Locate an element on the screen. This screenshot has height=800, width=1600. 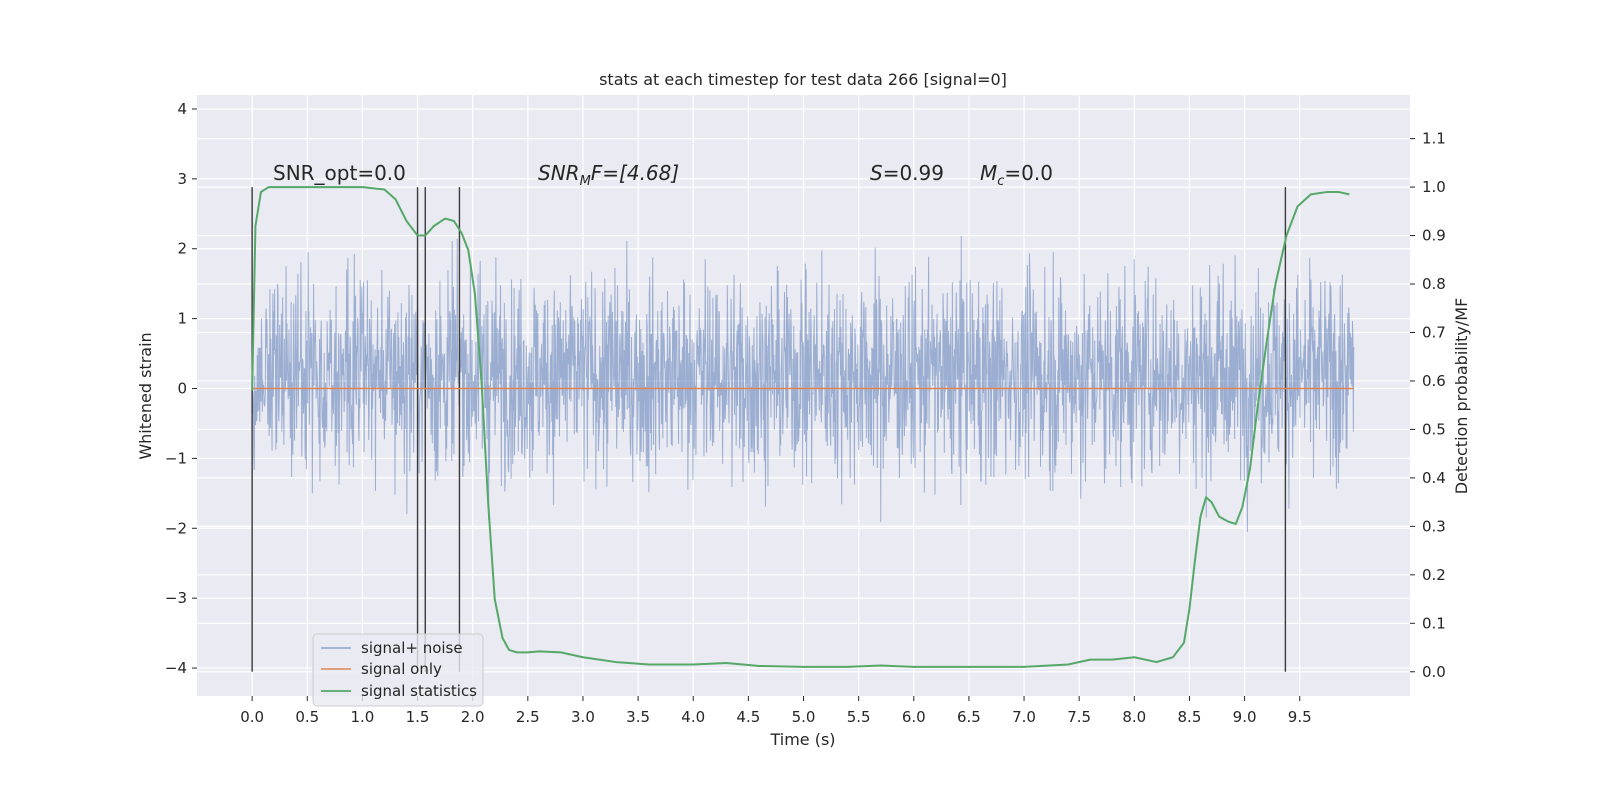
y2-tick-label: 0.1 is located at coordinates (1434, 623).